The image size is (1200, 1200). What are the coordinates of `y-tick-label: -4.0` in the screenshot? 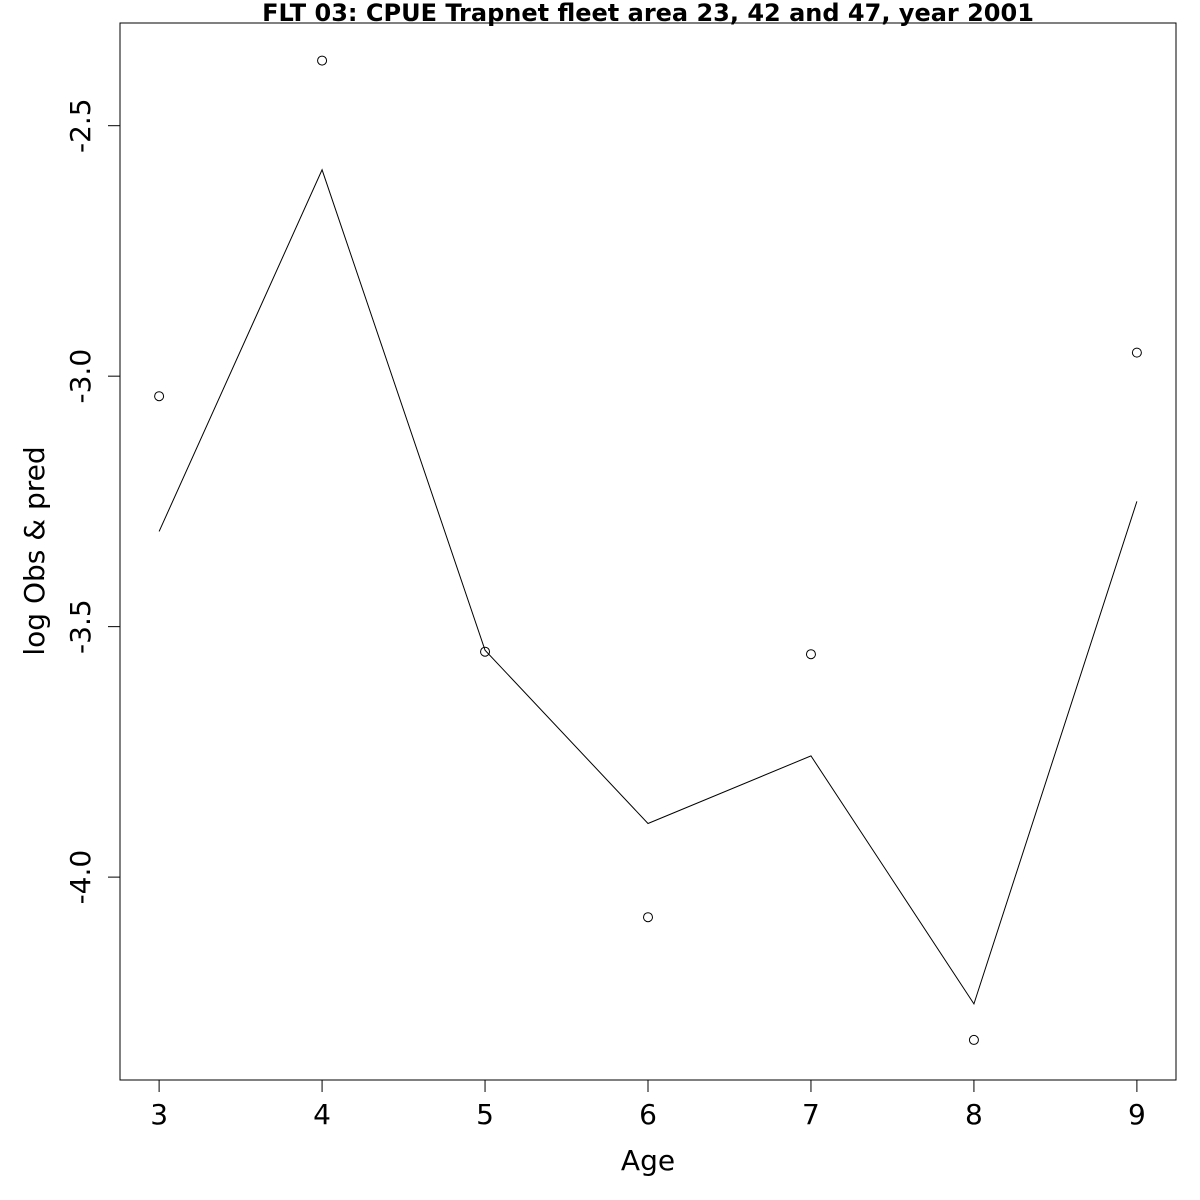 It's located at (80, 877).